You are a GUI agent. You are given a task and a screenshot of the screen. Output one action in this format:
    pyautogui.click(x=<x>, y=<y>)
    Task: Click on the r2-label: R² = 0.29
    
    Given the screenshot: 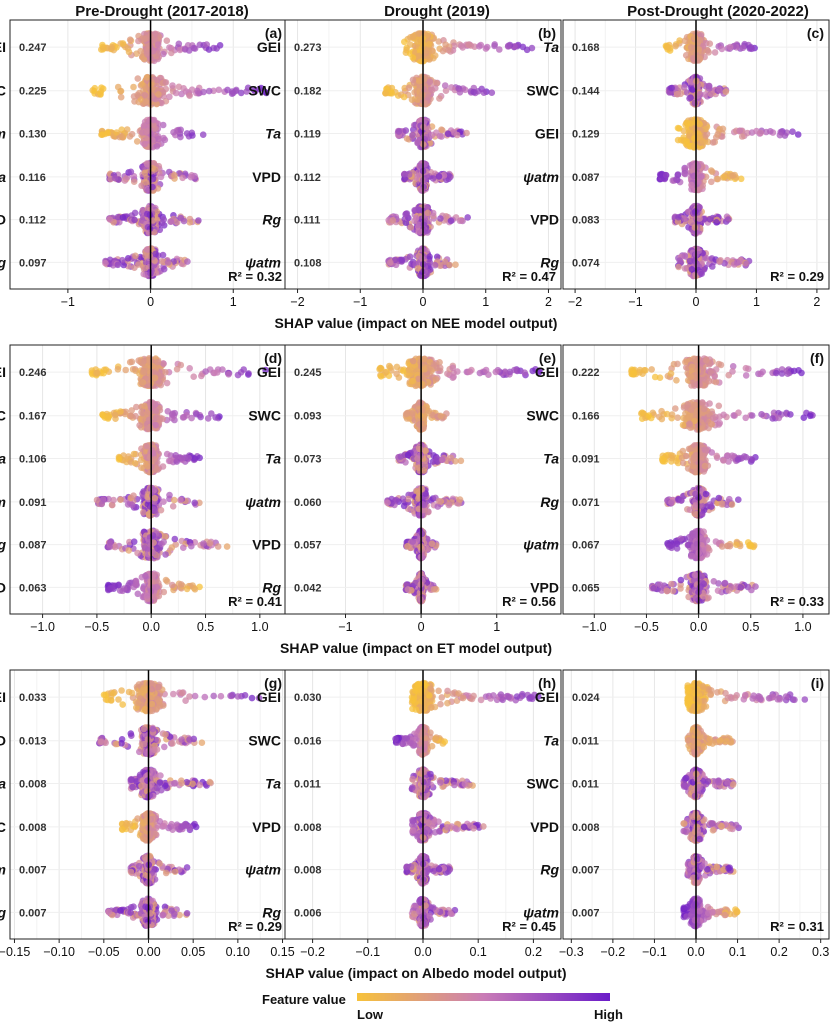 What is the action you would take?
    pyautogui.click(x=797, y=276)
    